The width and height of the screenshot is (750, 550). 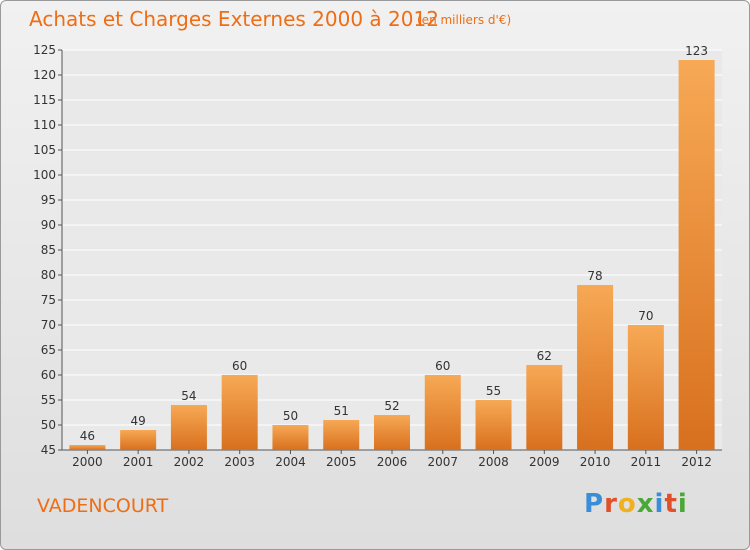 I want to click on y-tick-label: 60, so click(x=48, y=375).